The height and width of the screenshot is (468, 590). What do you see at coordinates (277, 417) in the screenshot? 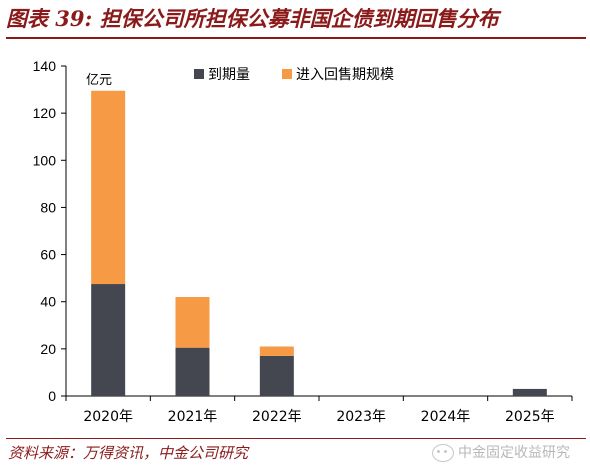
I see `x-tick-label: 2022年` at bounding box center [277, 417].